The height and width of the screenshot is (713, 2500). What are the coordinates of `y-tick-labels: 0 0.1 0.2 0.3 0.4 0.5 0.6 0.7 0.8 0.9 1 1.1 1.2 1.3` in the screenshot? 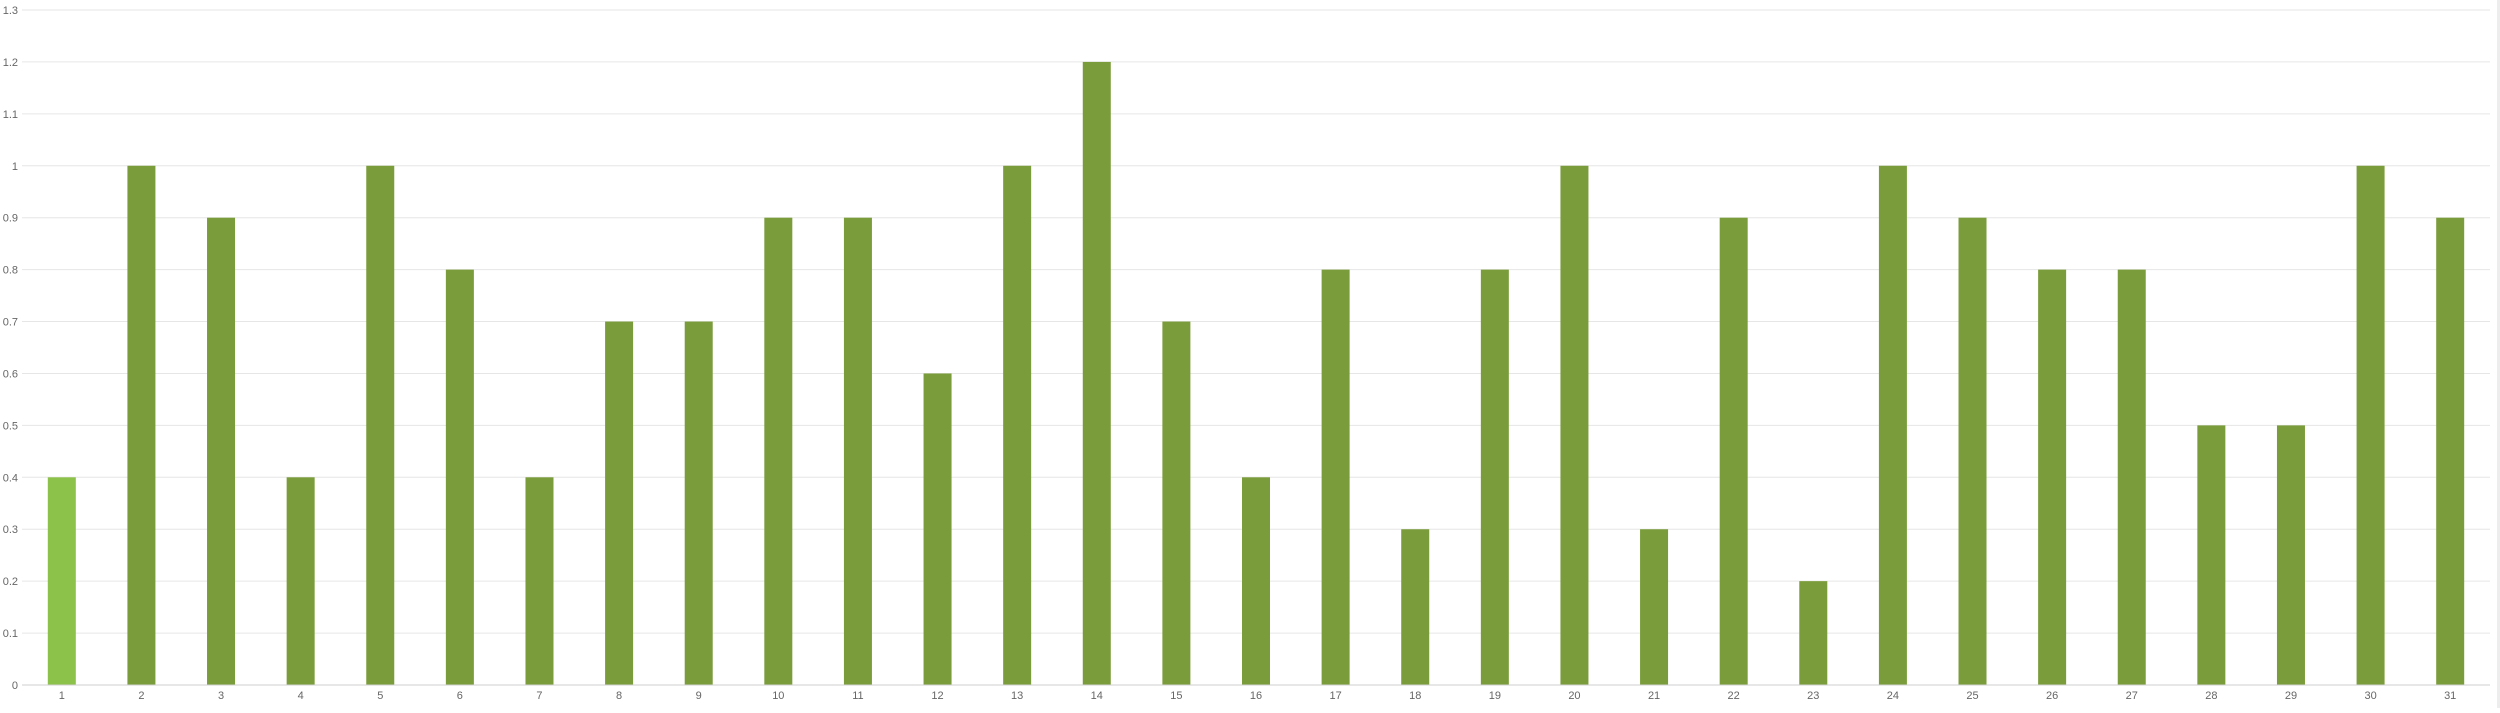 It's located at (10, 348).